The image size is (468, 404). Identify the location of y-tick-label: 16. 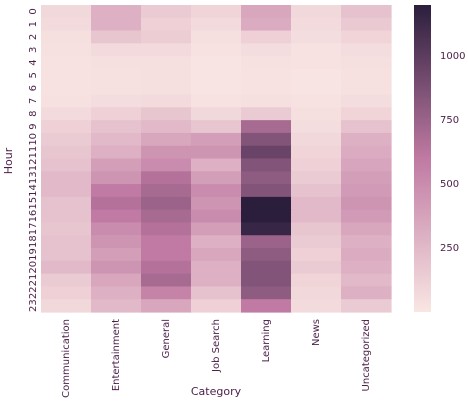
(33, 216).